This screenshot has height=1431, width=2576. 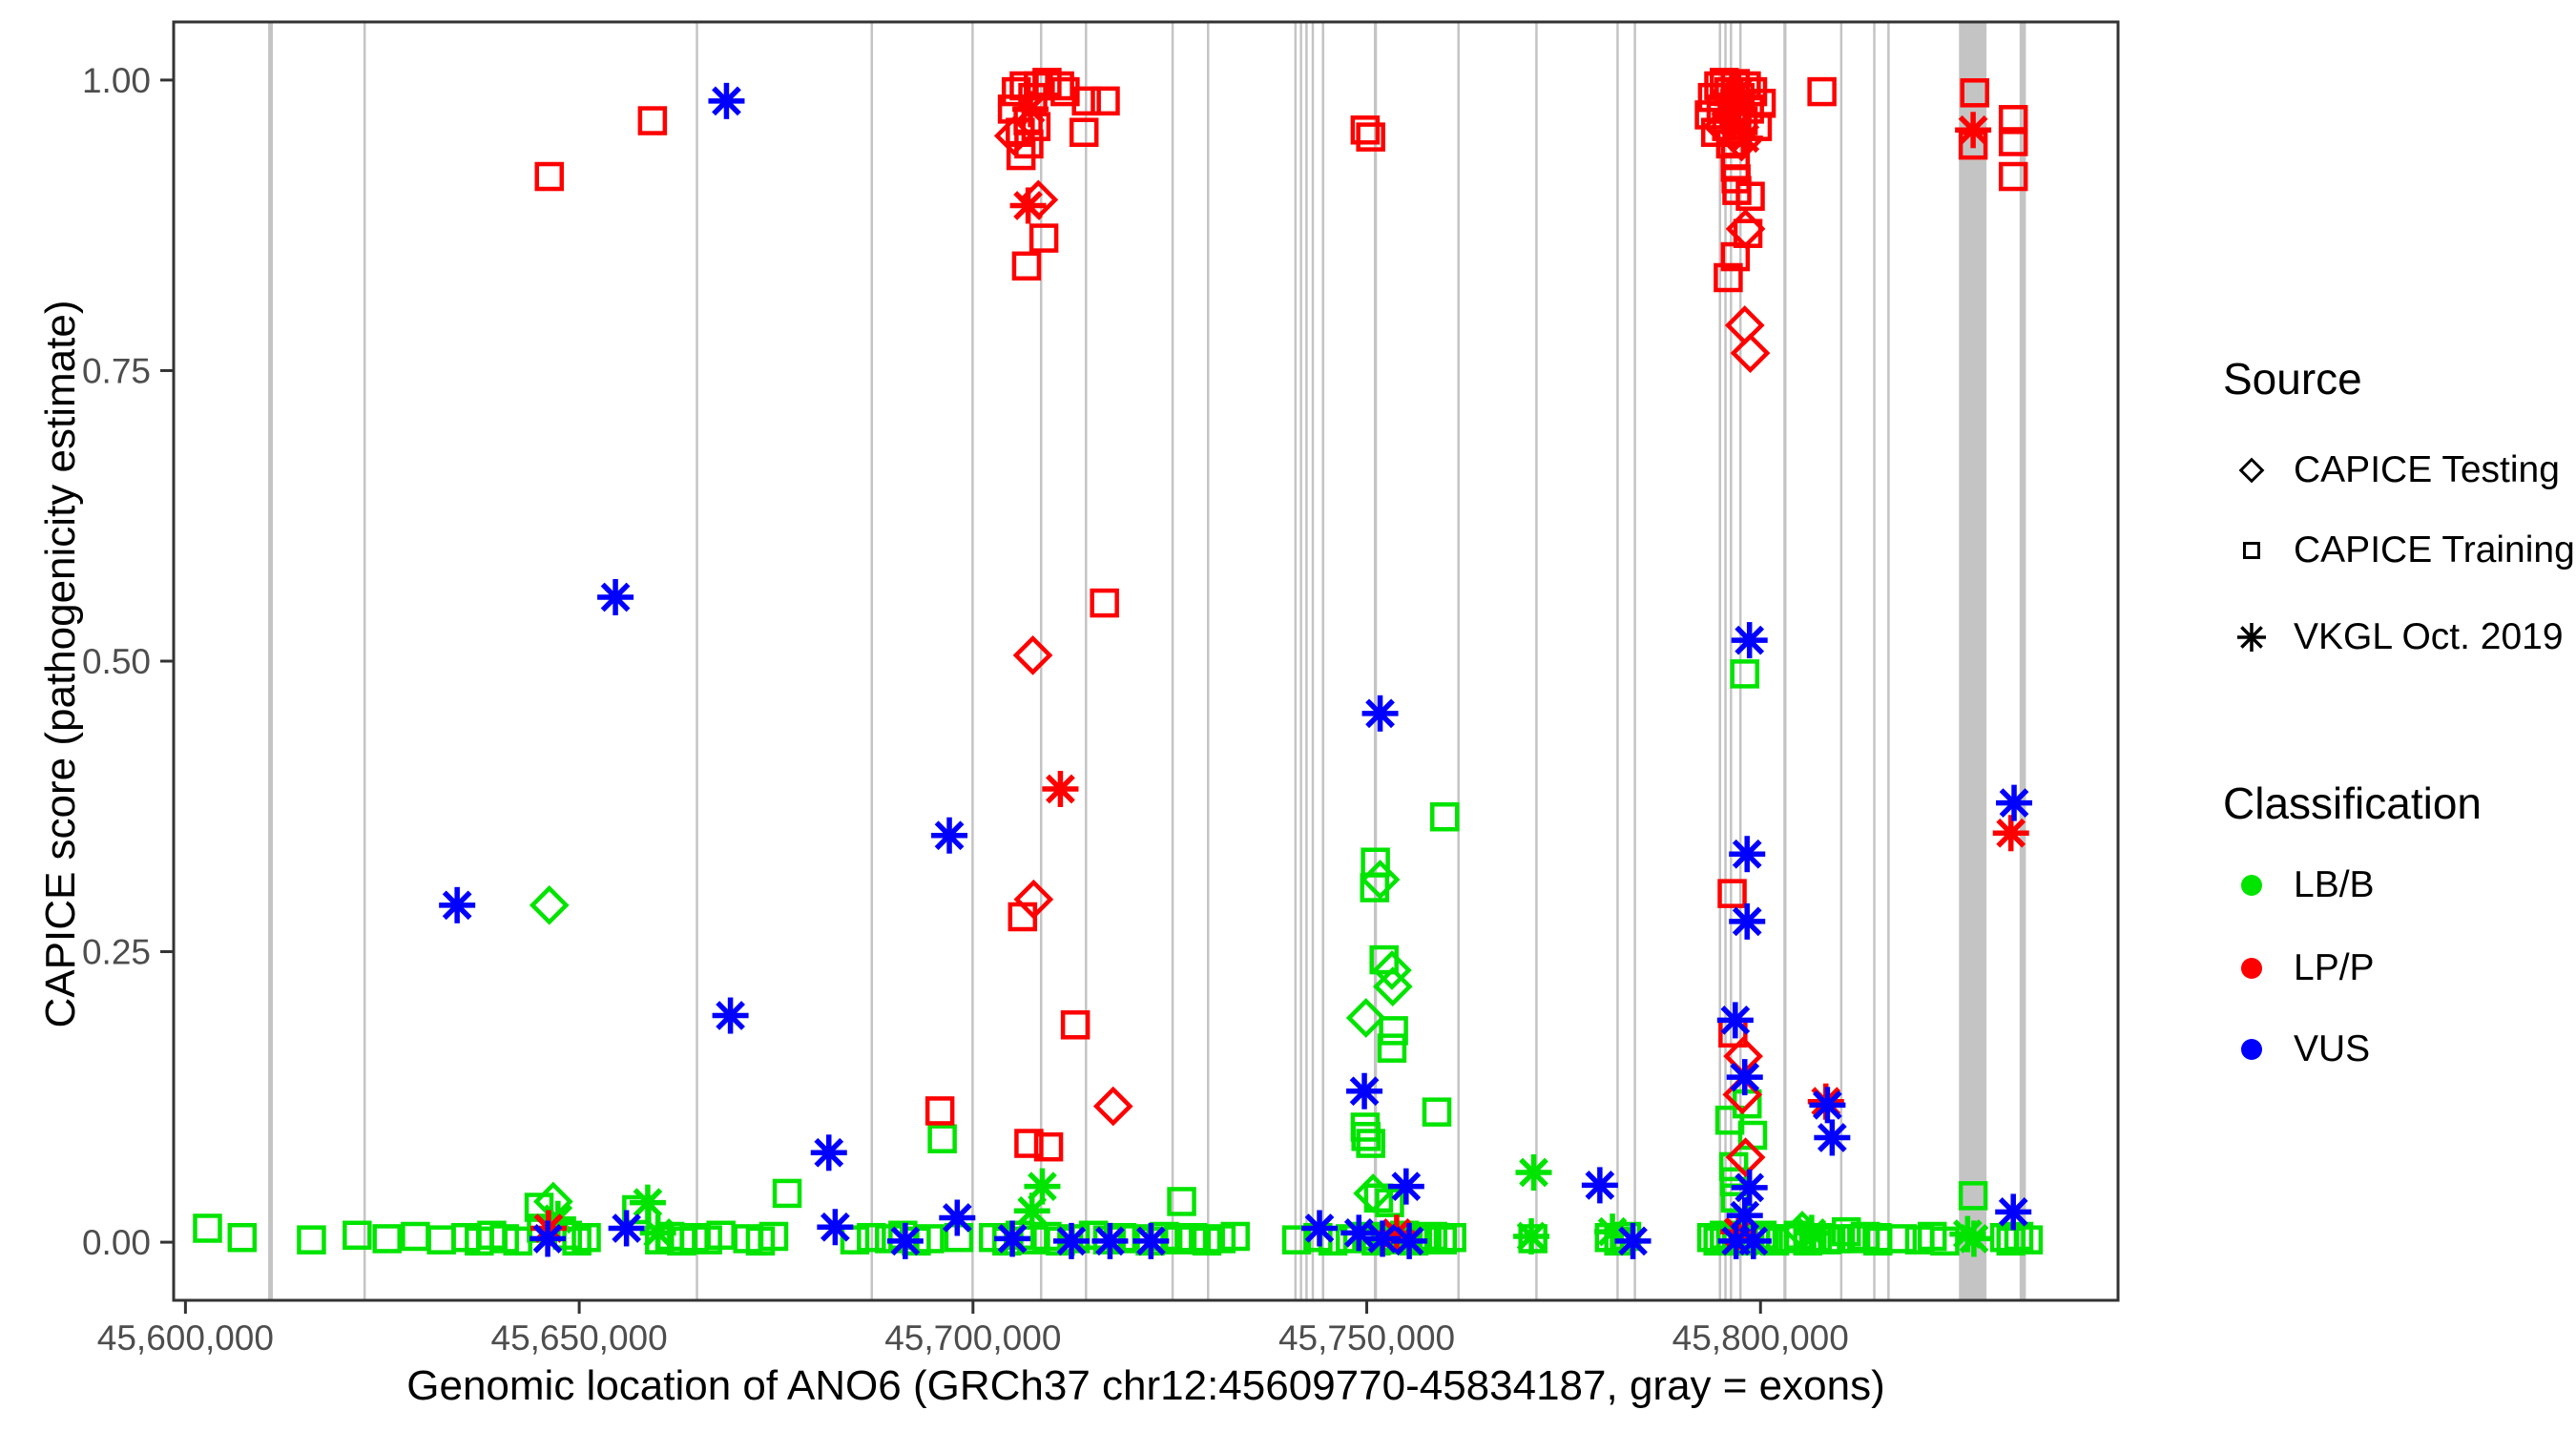 I want to click on square-icon, so click(x=2251, y=551).